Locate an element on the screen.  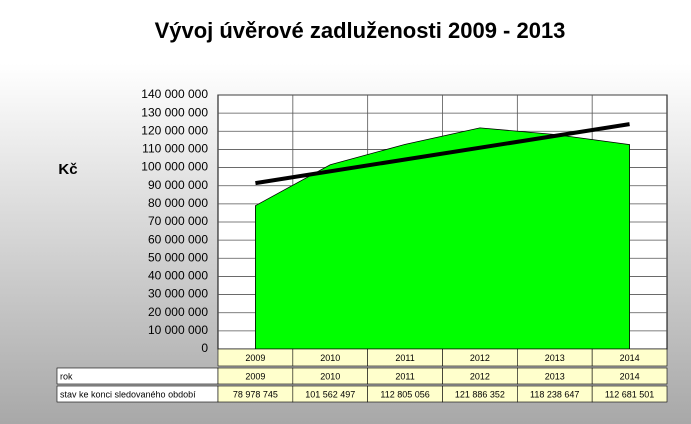
y-tick-label: 0 is located at coordinates (204, 348).